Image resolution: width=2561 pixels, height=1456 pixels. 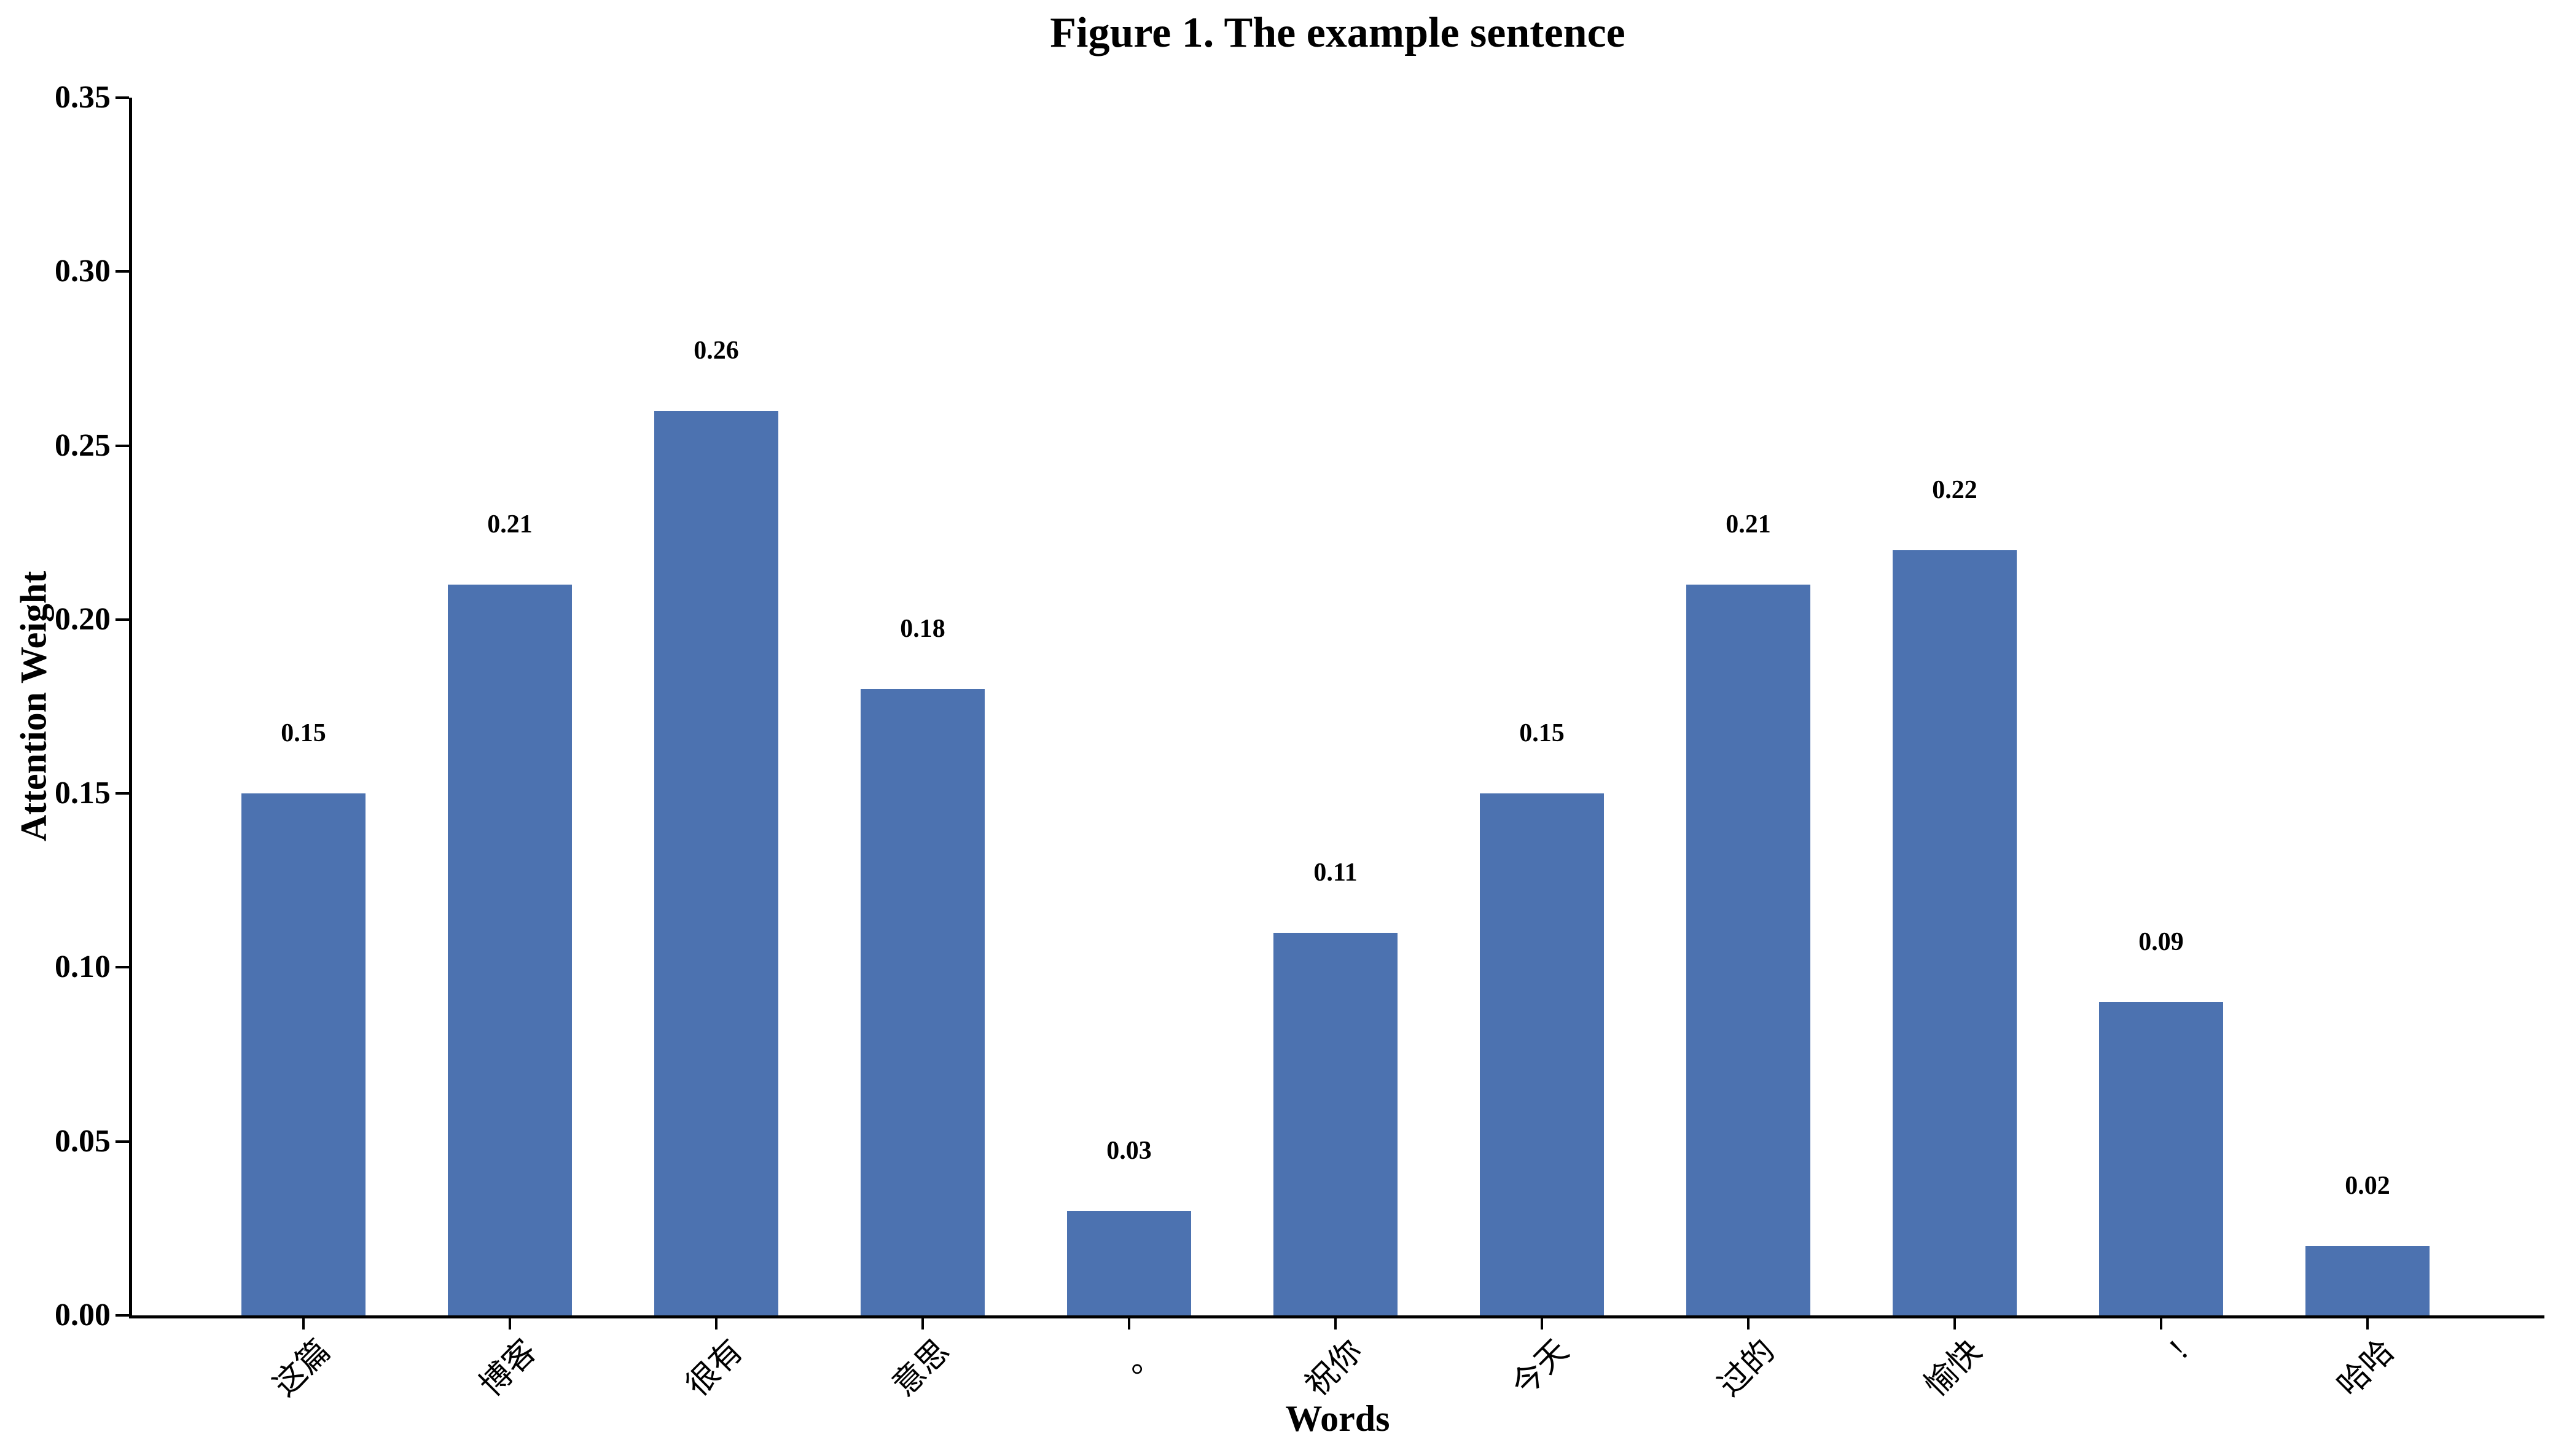 What do you see at coordinates (1129, 1151) in the screenshot?
I see `bar-value-label: 0.03` at bounding box center [1129, 1151].